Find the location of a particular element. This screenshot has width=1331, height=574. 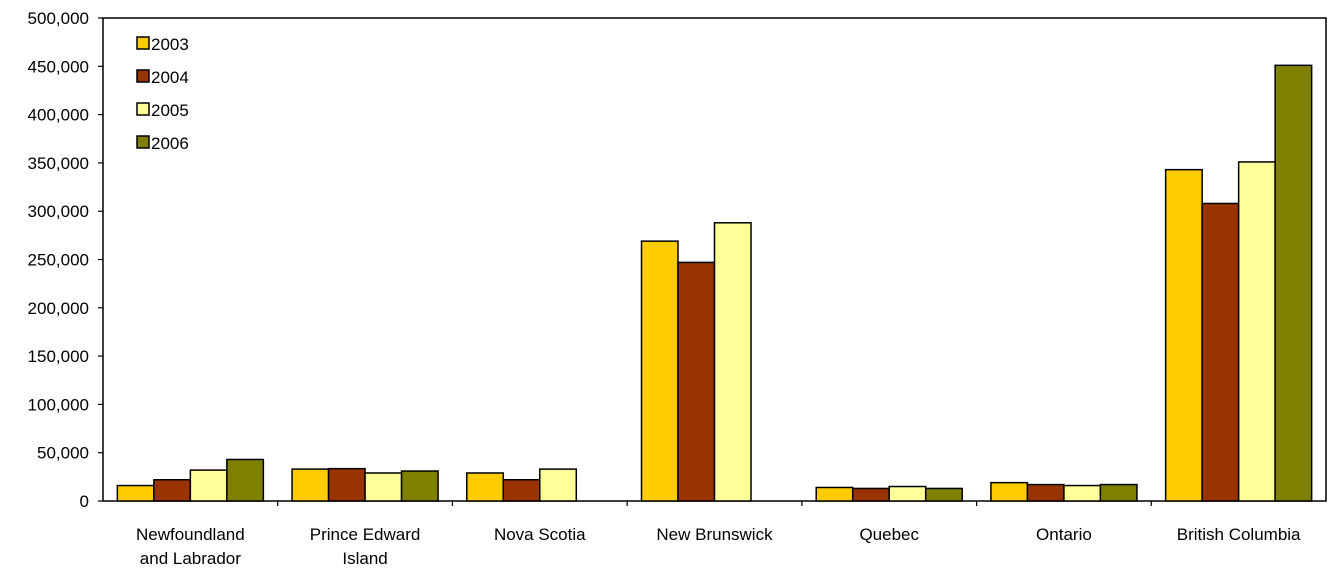

category-label: Ontario is located at coordinates (1064, 534).